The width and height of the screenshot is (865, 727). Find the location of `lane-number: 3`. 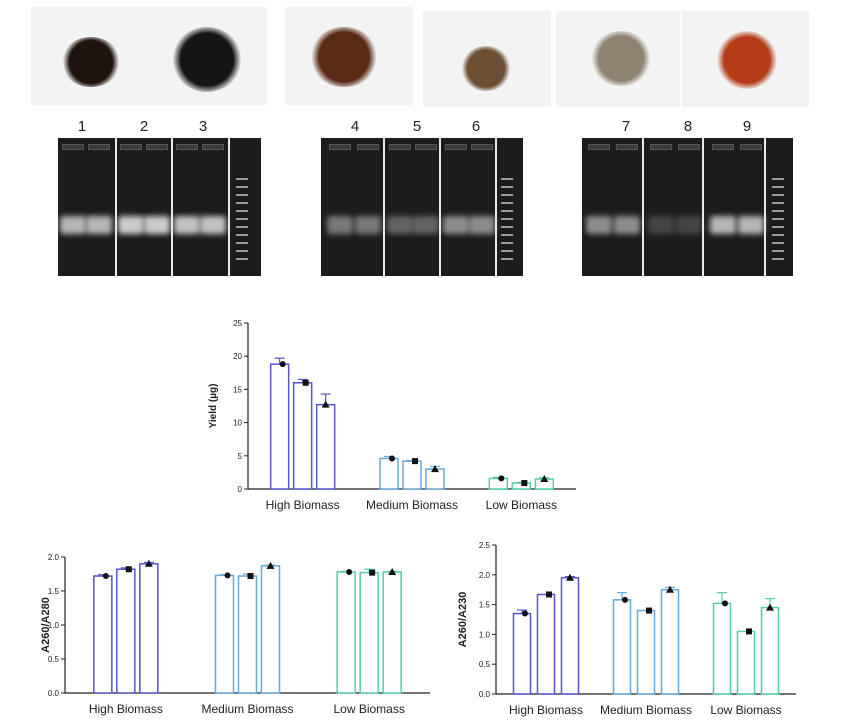

lane-number: 3 is located at coordinates (203, 126).